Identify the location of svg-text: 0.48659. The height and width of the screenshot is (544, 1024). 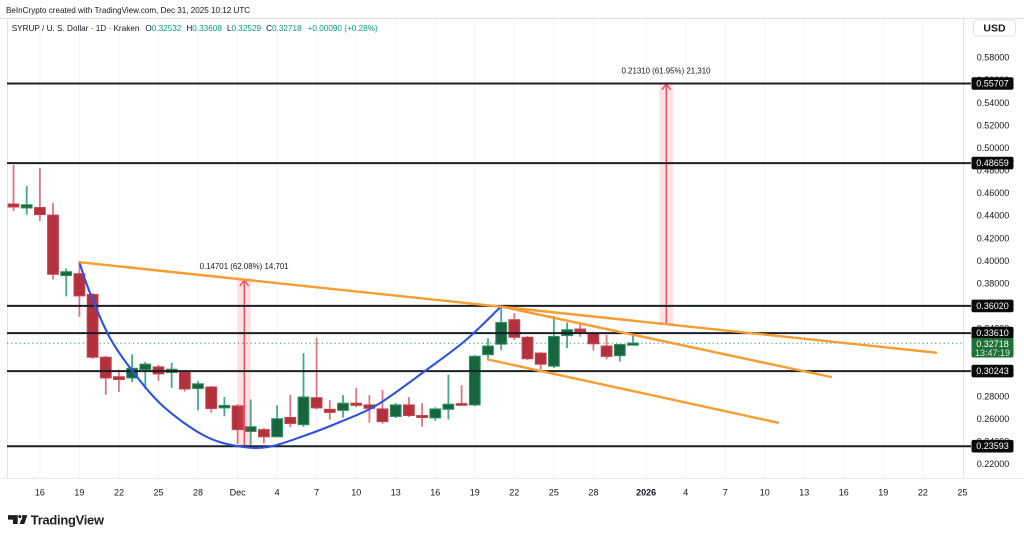
(992, 163).